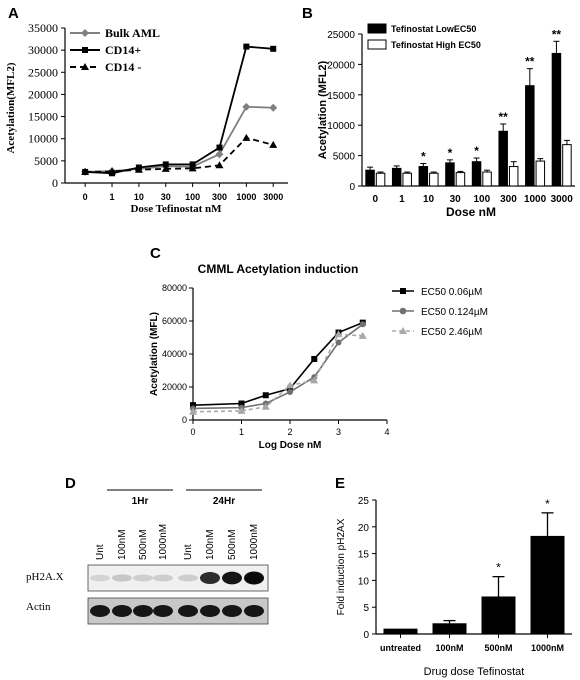 This screenshot has width=580, height=680. What do you see at coordinates (38, 607) in the screenshot?
I see `blot-row-label-actin: Actin` at bounding box center [38, 607].